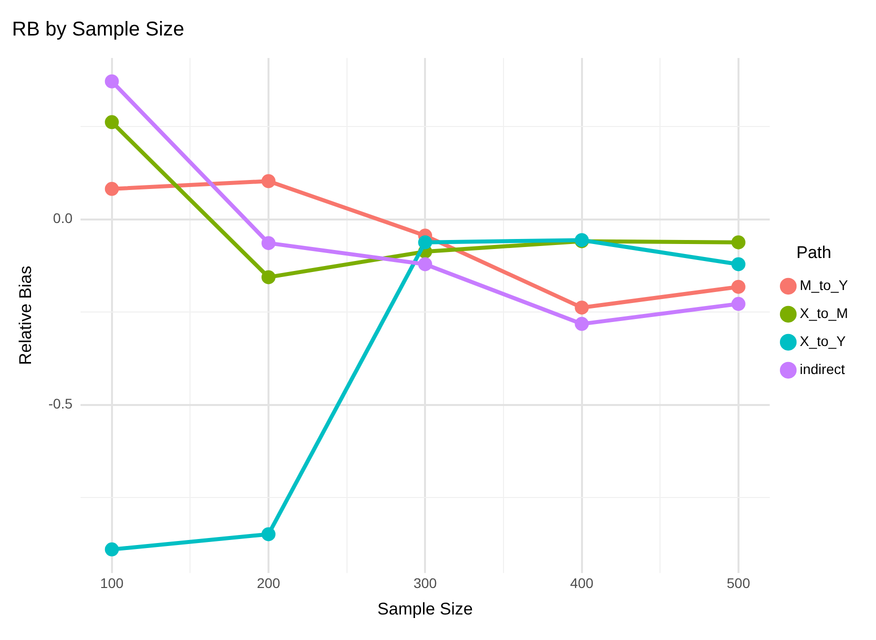 This screenshot has width=876, height=640. Describe the element at coordinates (60, 404) in the screenshot. I see `y-tick-label: -0.5` at that location.